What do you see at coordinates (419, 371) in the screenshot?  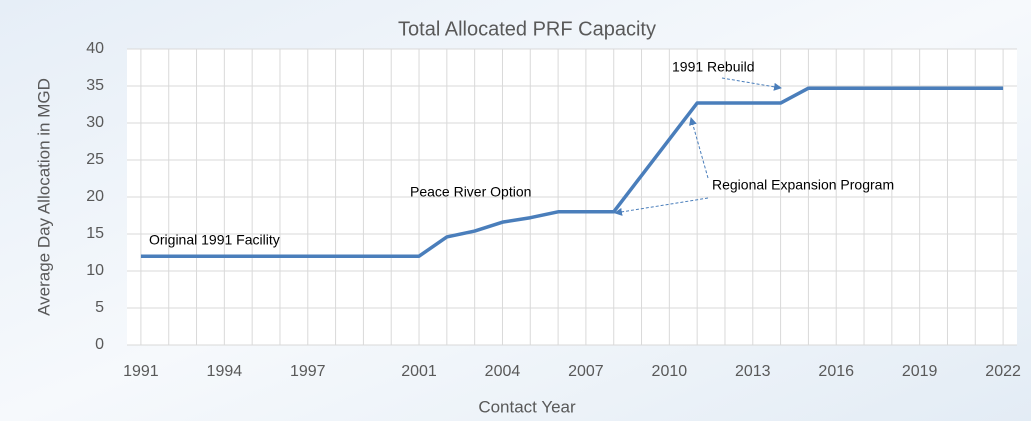 I see `x-tick-label: 2001` at bounding box center [419, 371].